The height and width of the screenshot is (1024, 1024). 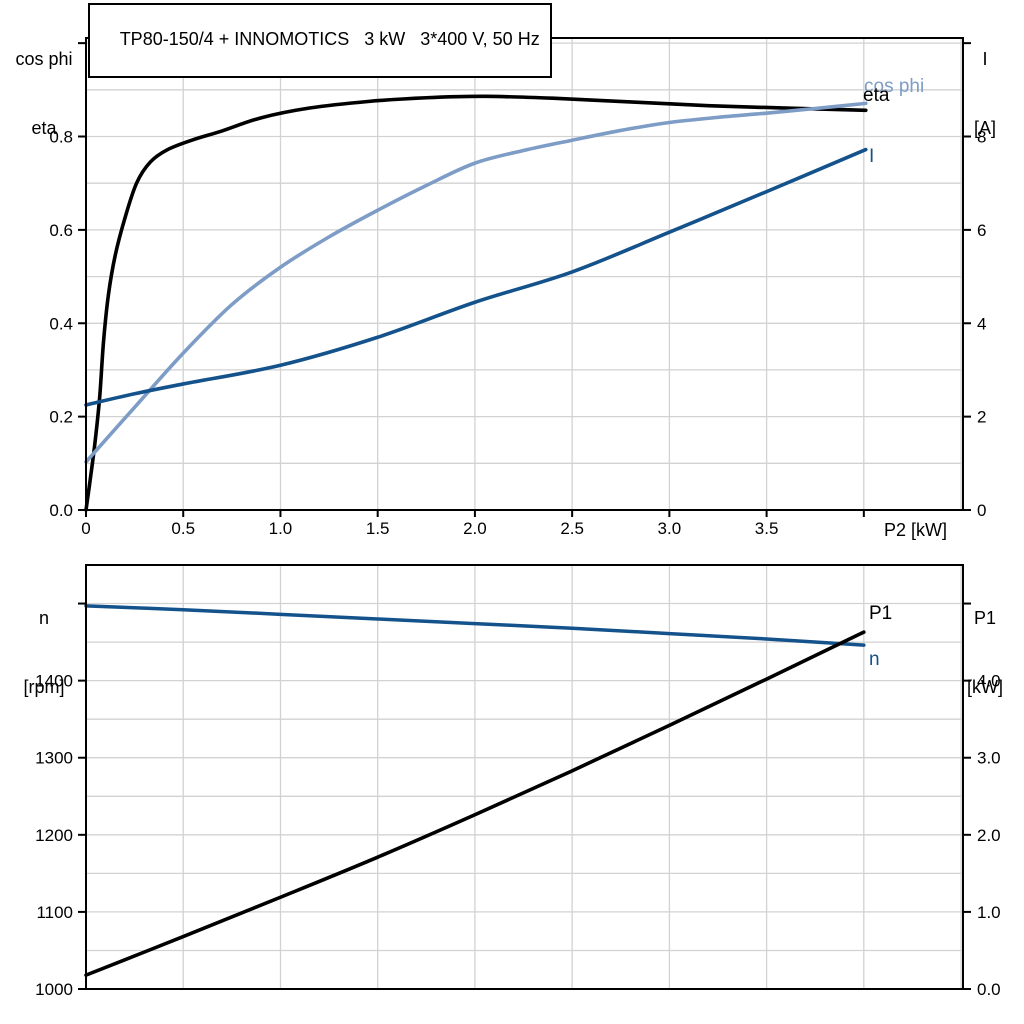 I want to click on tick-label-right: 8, so click(x=981, y=137).